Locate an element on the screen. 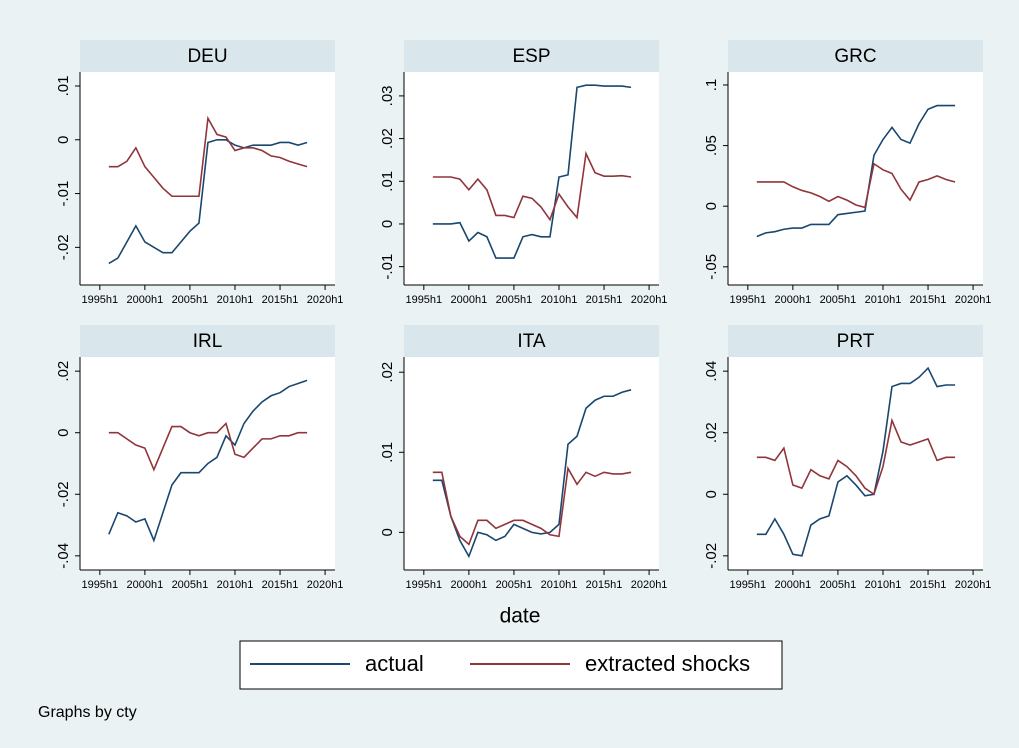 The width and height of the screenshot is (1019, 748). panel-title: DEU is located at coordinates (207, 56).